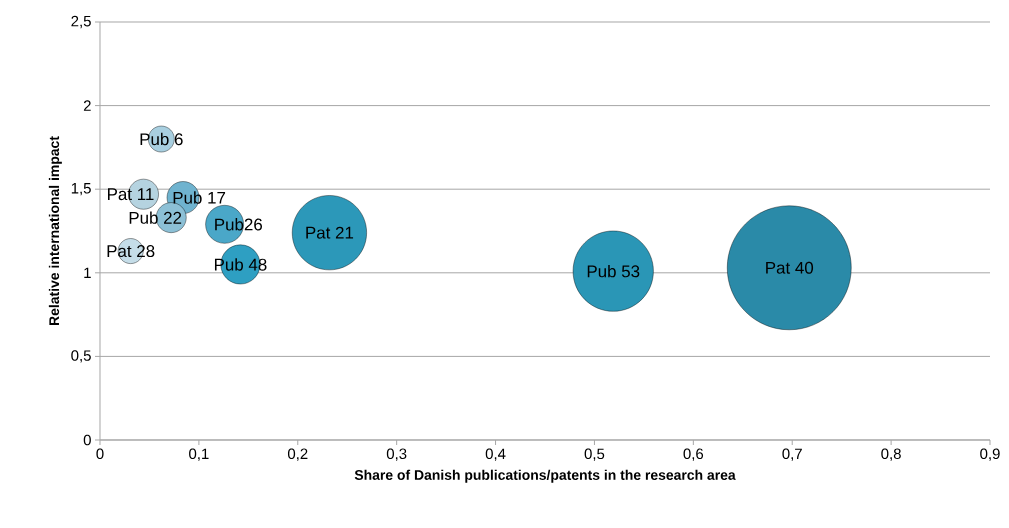 This screenshot has height=528, width=1009. I want to click on x-tick-label: 0,4, so click(495, 454).